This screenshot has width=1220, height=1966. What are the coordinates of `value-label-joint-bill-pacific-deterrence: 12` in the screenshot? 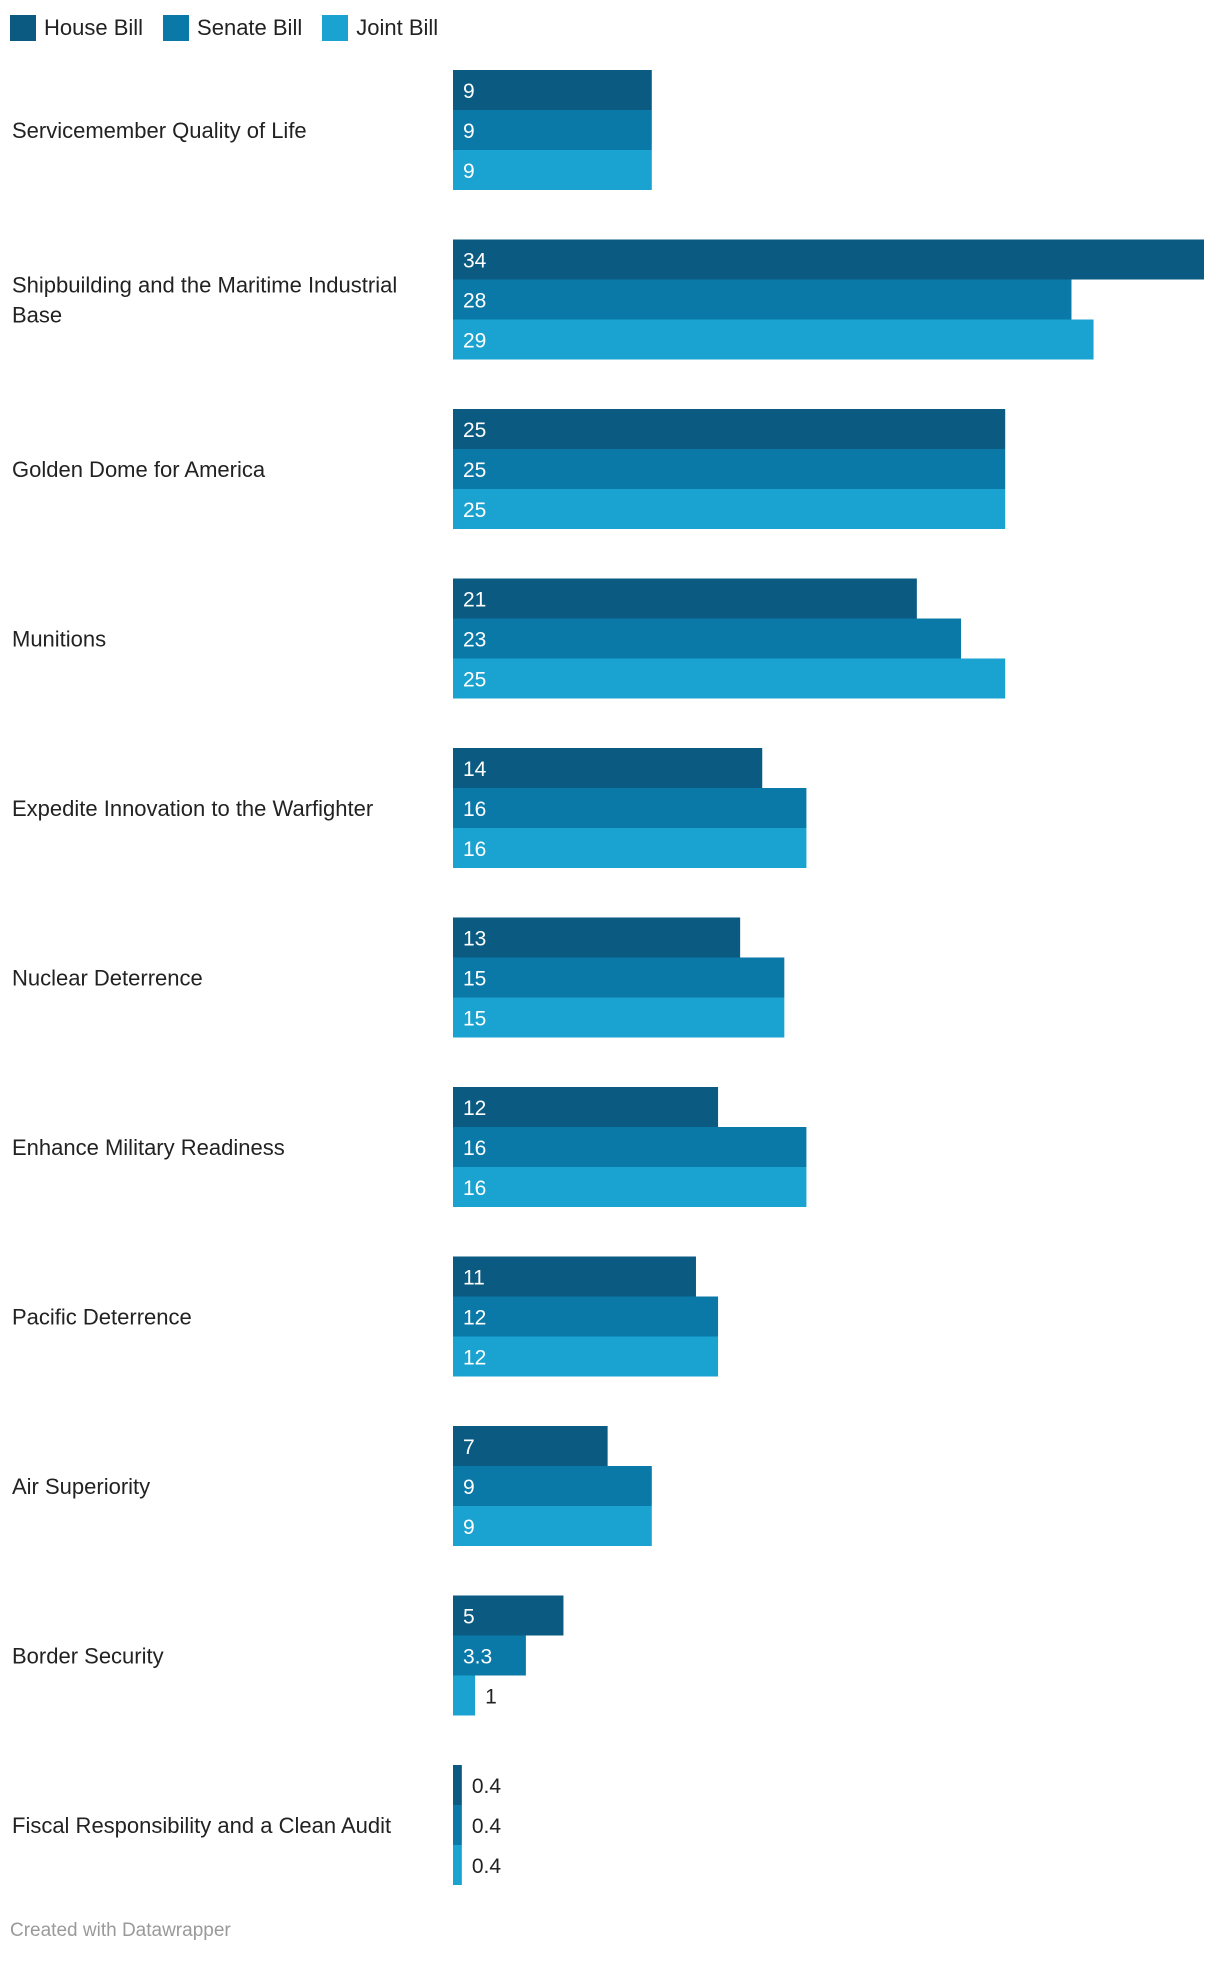 It's located at (474, 1358).